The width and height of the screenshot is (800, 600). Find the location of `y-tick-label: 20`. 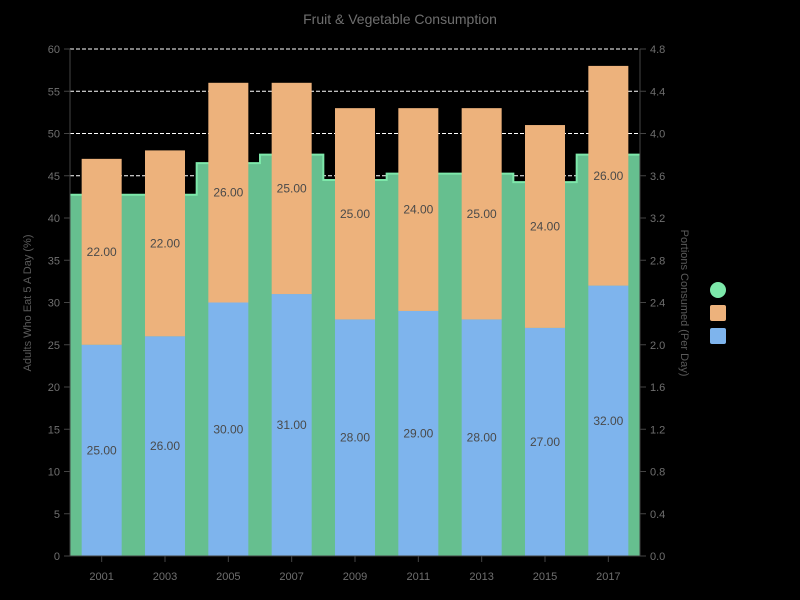

y-tick-label: 20 is located at coordinates (54, 388).